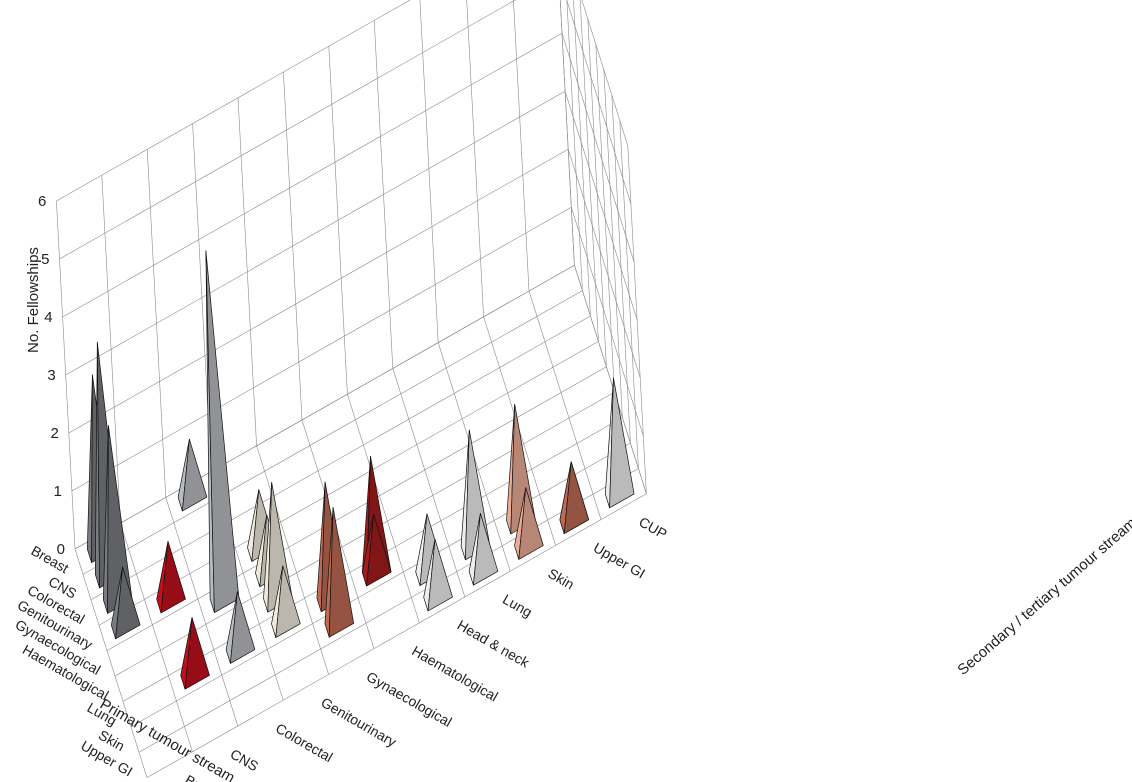 The image size is (1132, 782). I want to click on y-tick-label: Haematological, so click(455, 673).